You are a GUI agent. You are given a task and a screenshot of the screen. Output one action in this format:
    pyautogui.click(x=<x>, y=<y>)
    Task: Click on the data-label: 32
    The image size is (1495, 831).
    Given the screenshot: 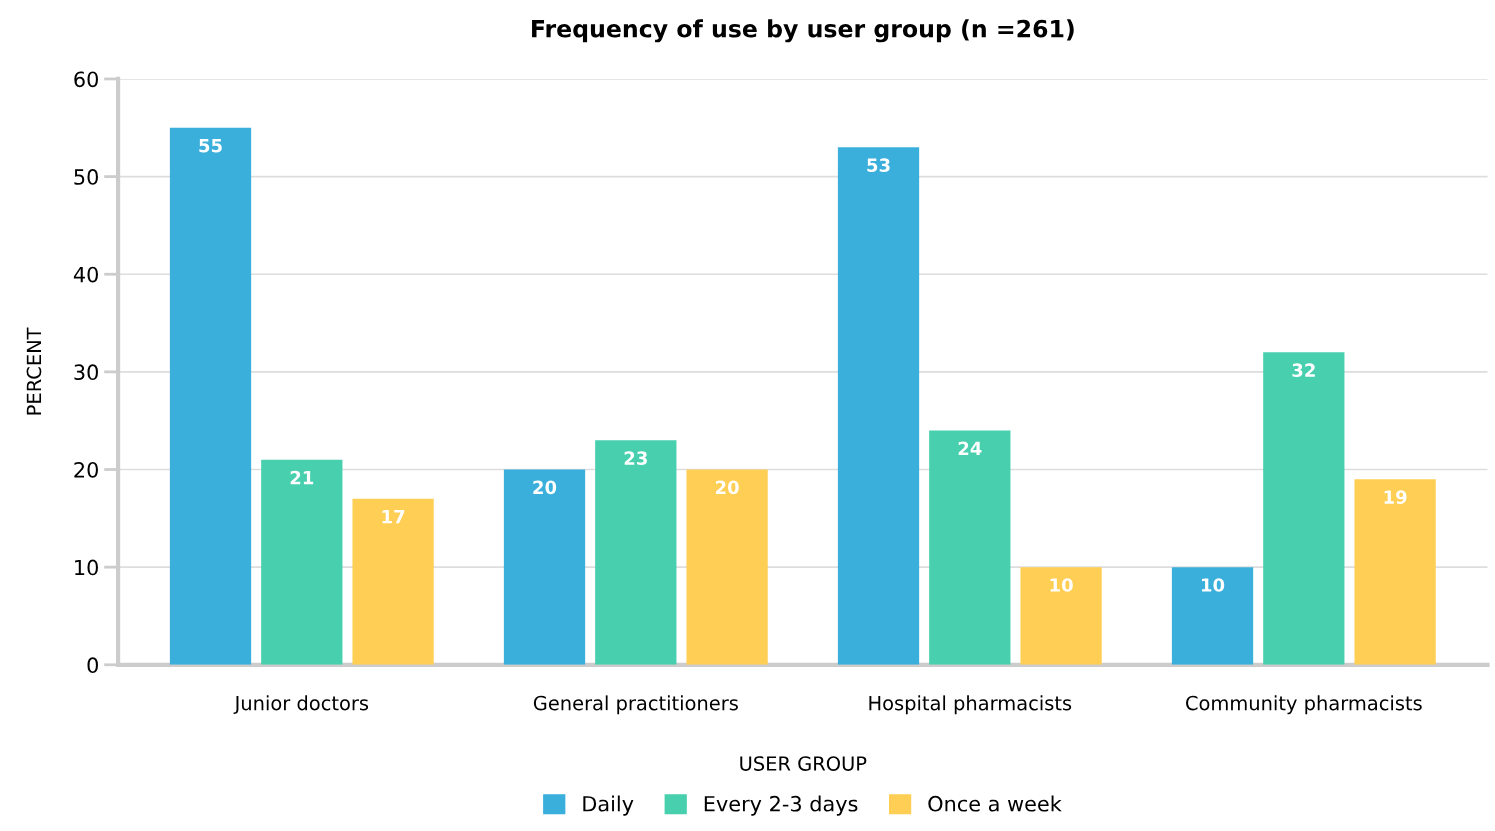 What is the action you would take?
    pyautogui.click(x=1303, y=370)
    